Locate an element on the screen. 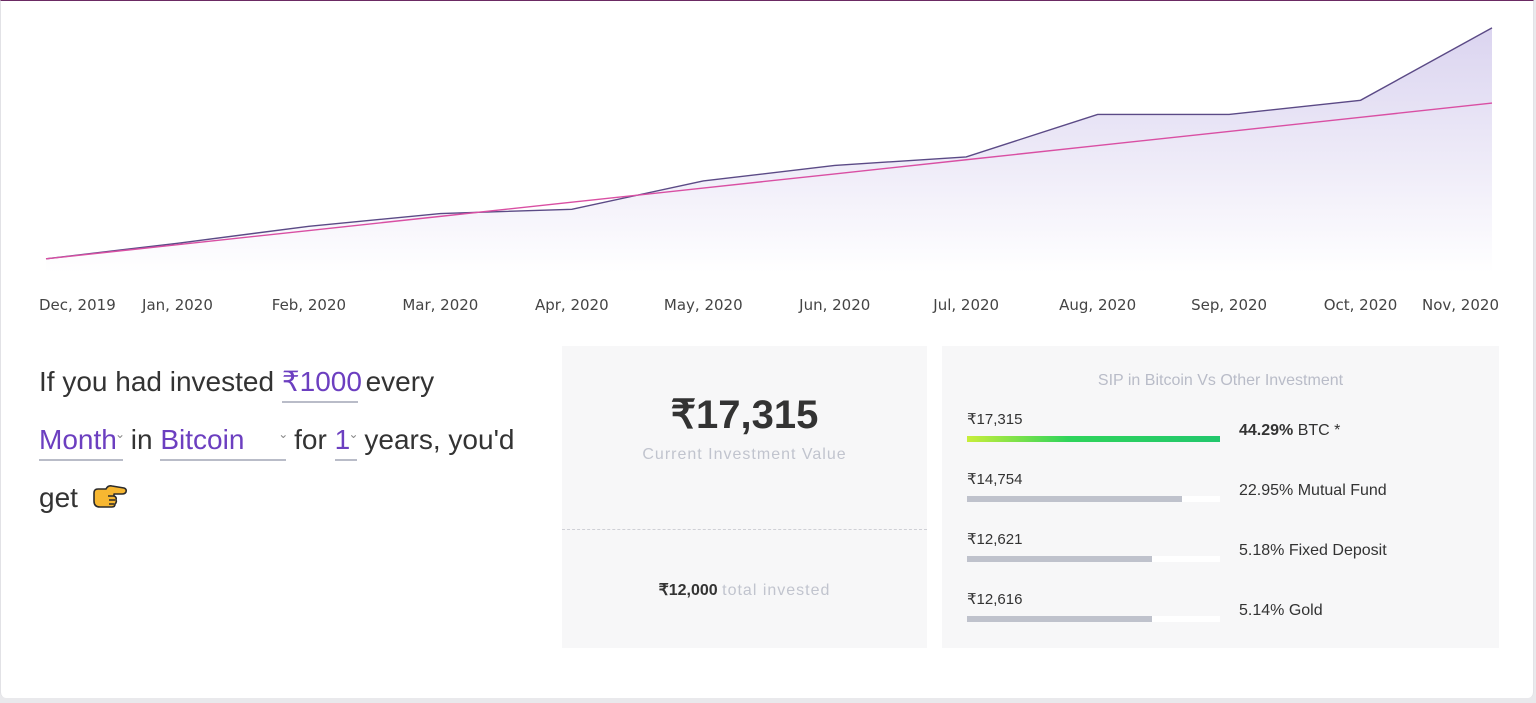 Image resolution: width=1536 pixels, height=703 pixels. amount-input: ₹1000 is located at coordinates (321, 384).